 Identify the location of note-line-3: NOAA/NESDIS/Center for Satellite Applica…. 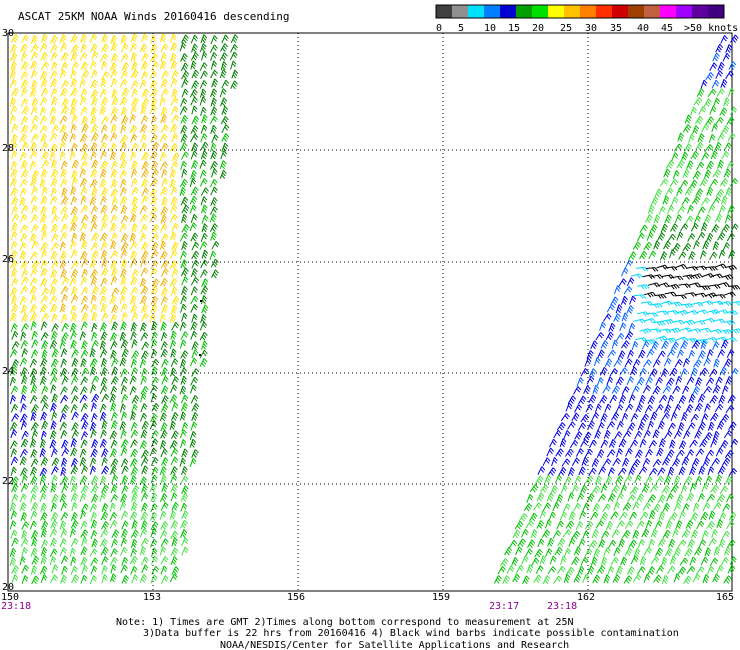
(394, 645).